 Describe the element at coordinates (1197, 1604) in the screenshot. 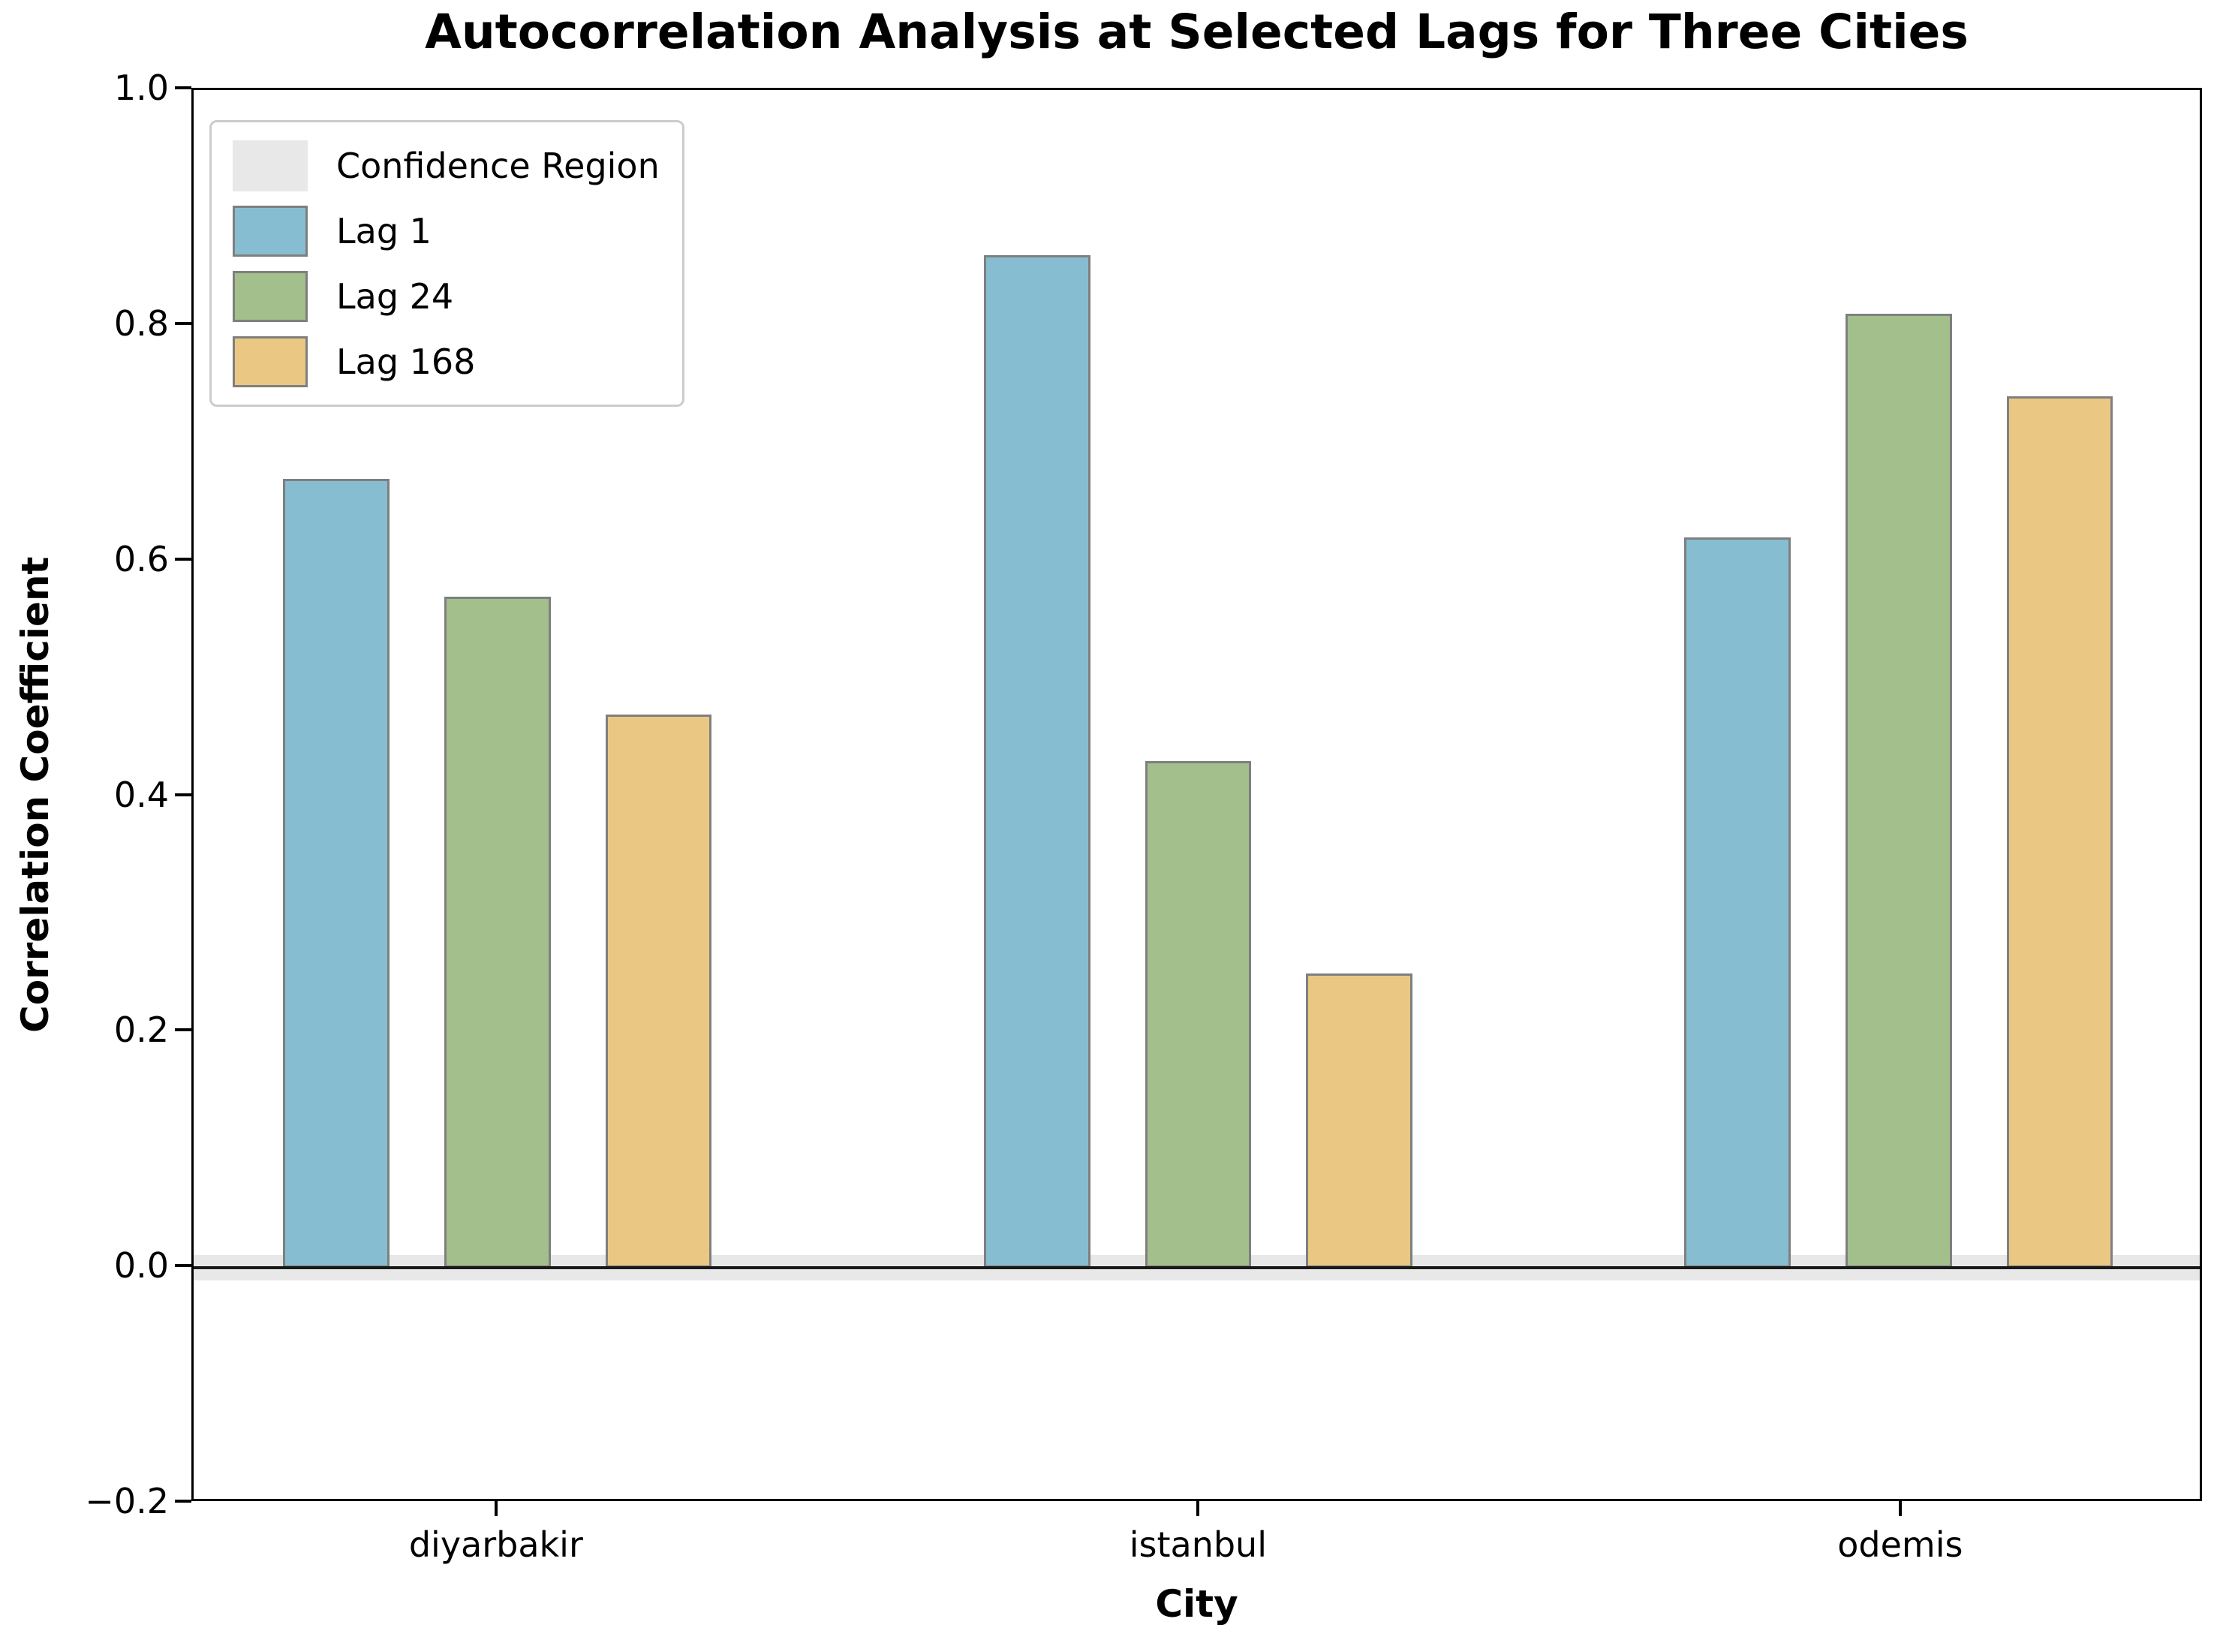

I see `x-axis-label: City` at that location.